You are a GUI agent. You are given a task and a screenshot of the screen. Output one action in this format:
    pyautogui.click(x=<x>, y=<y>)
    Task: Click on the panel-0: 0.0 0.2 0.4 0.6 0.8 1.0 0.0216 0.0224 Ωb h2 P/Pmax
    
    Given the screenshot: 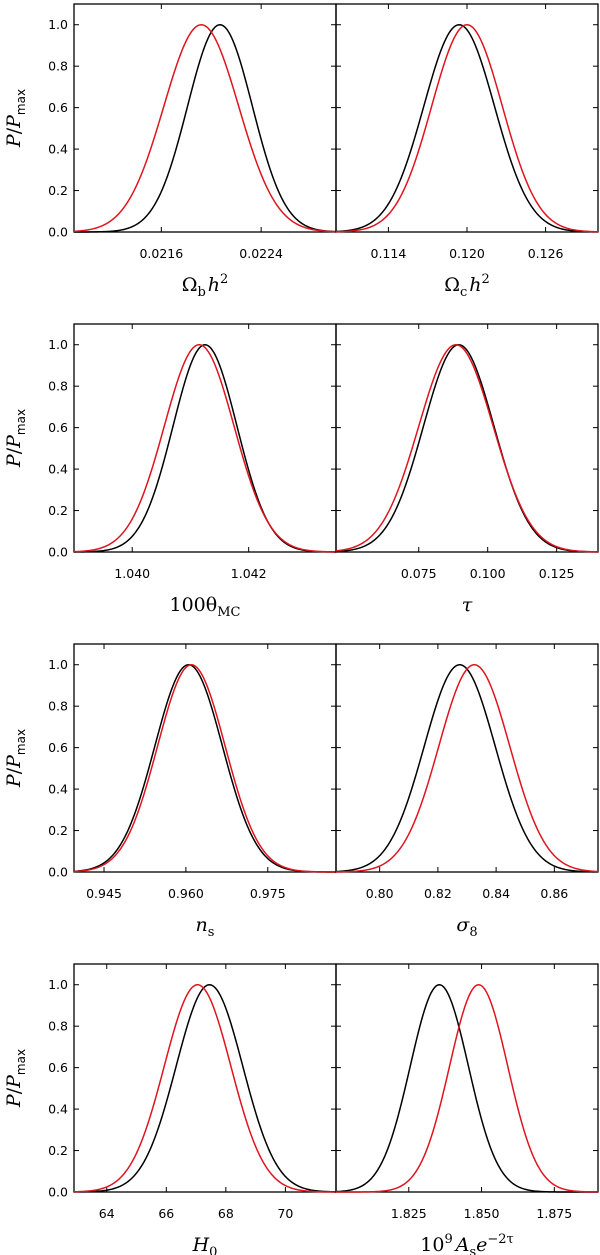 What is the action you would take?
    pyautogui.click(x=170, y=151)
    